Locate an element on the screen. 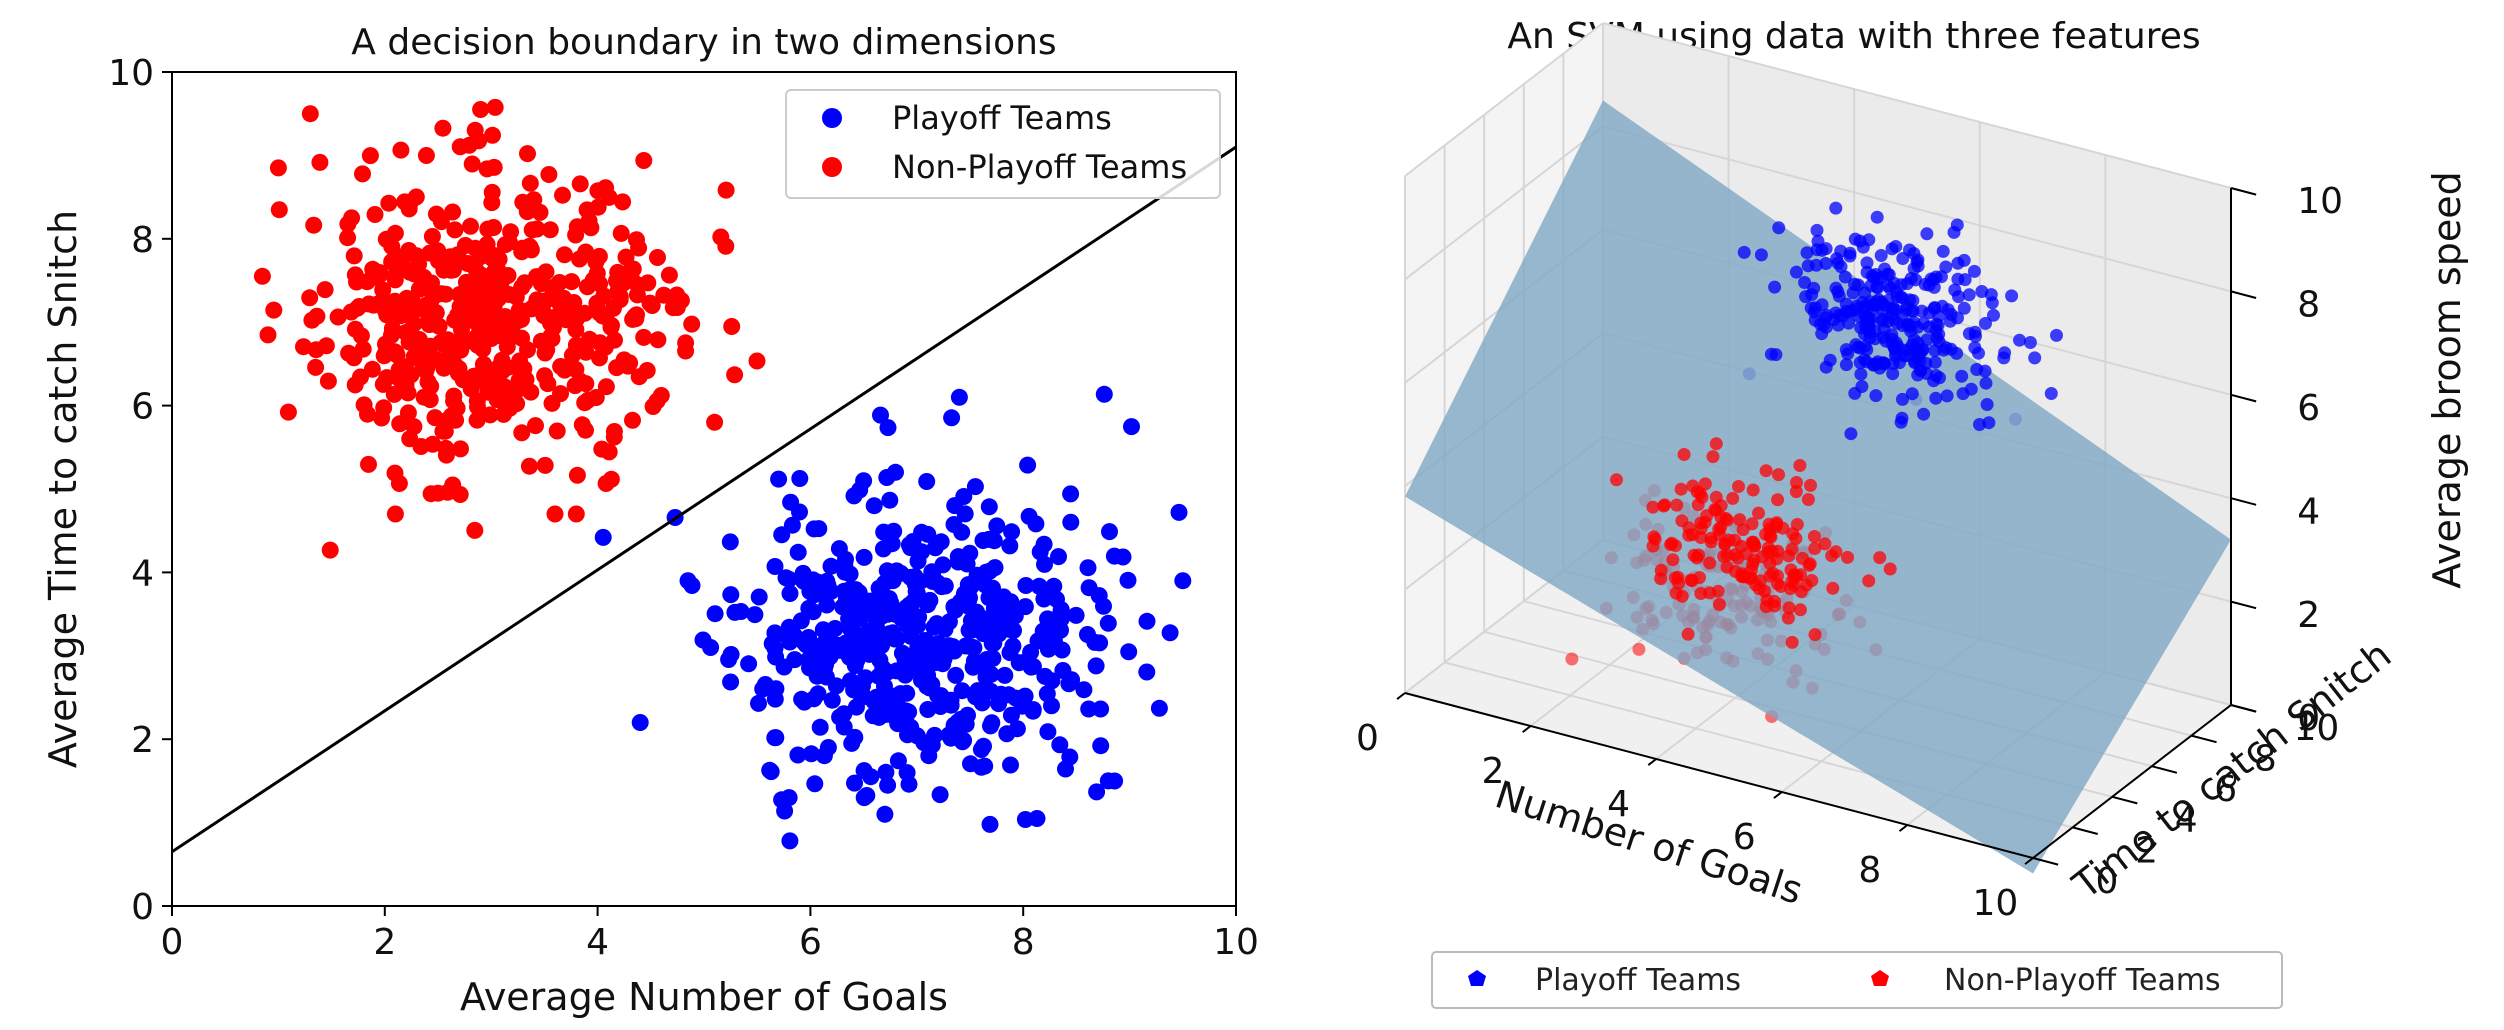 The width and height of the screenshot is (2504, 1030). x-tick-label: 6 is located at coordinates (810, 942).